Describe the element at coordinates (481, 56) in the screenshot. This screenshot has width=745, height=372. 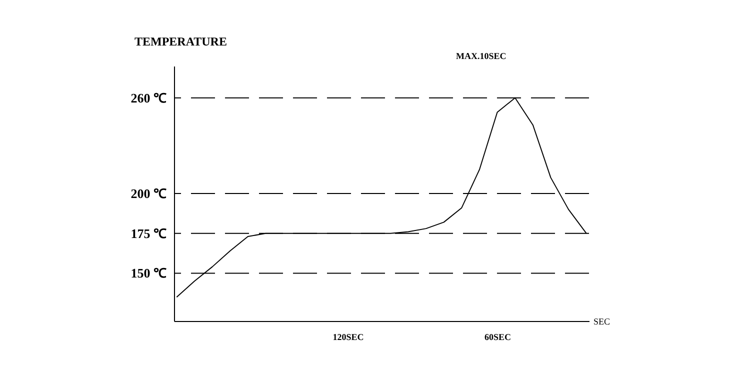
I see `text: MAX.10SEC` at that location.